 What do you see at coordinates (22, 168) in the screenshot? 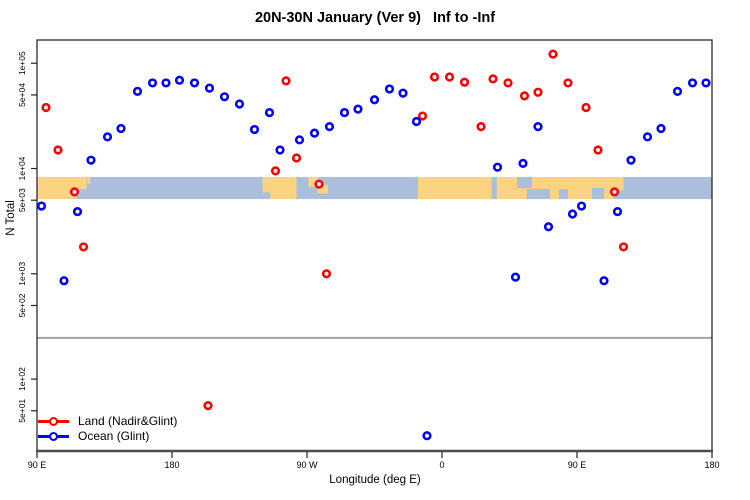
I see `y-tick-label: 1e+04` at bounding box center [22, 168].